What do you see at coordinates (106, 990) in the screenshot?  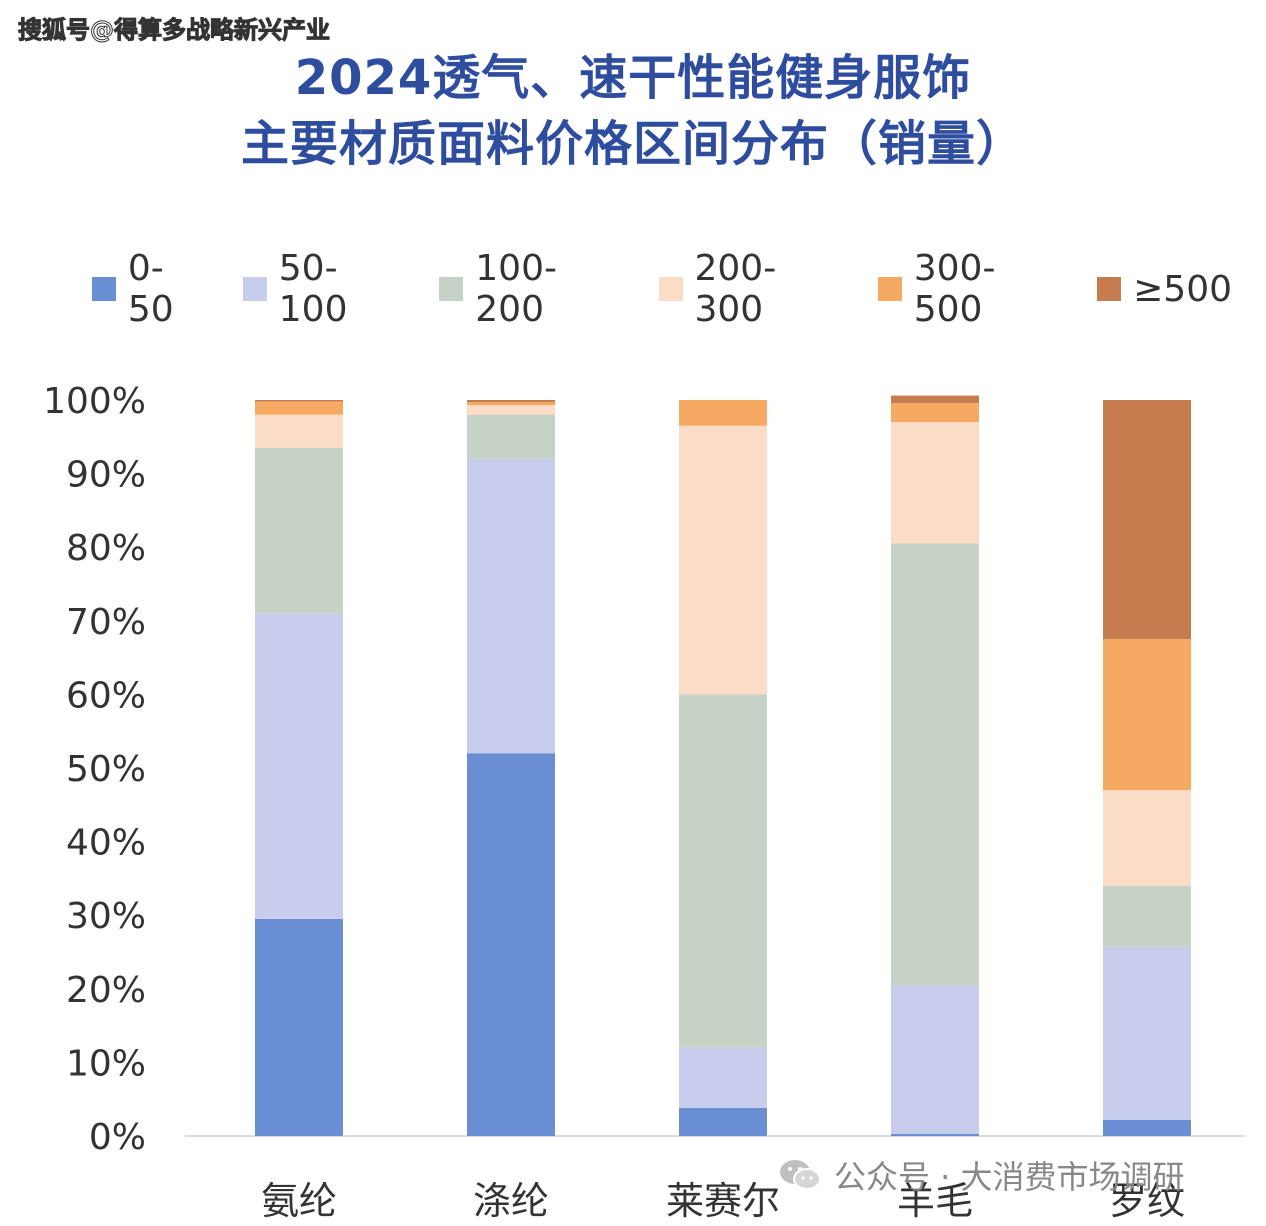 I see `y-tick-label: 20%` at bounding box center [106, 990].